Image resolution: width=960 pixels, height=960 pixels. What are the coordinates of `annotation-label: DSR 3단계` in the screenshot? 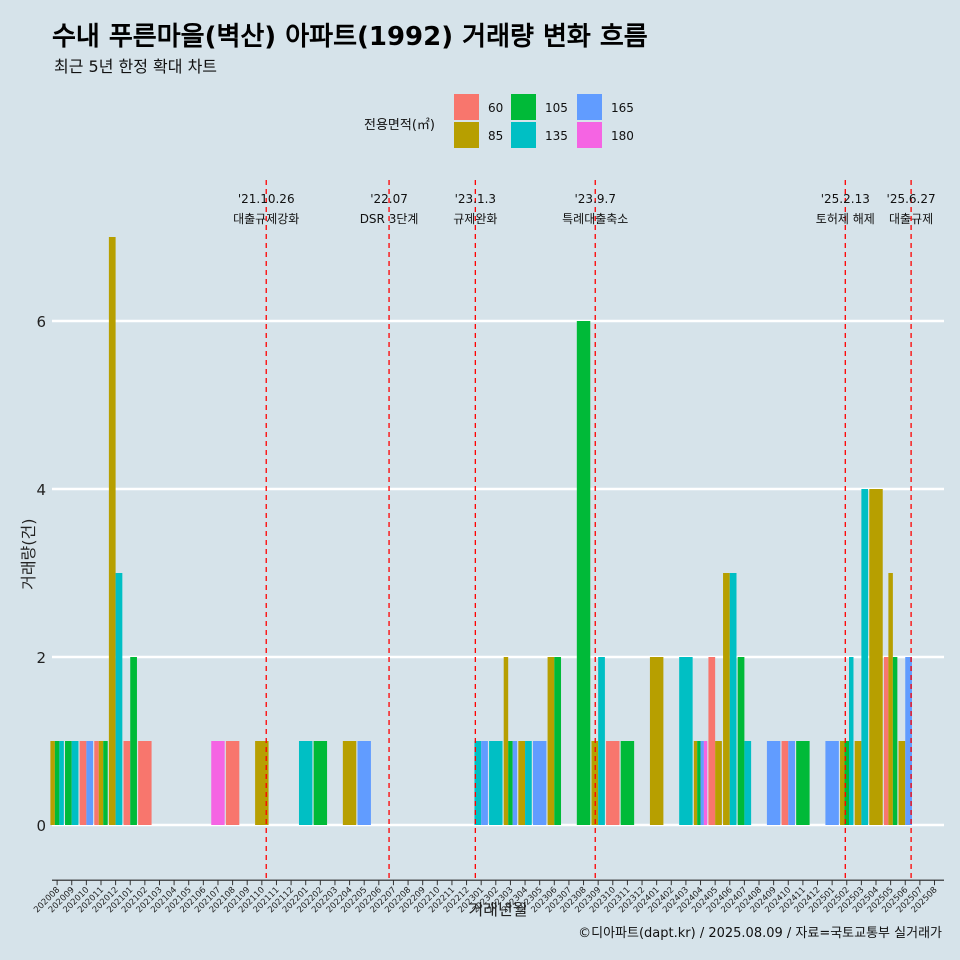 It's located at (389, 219).